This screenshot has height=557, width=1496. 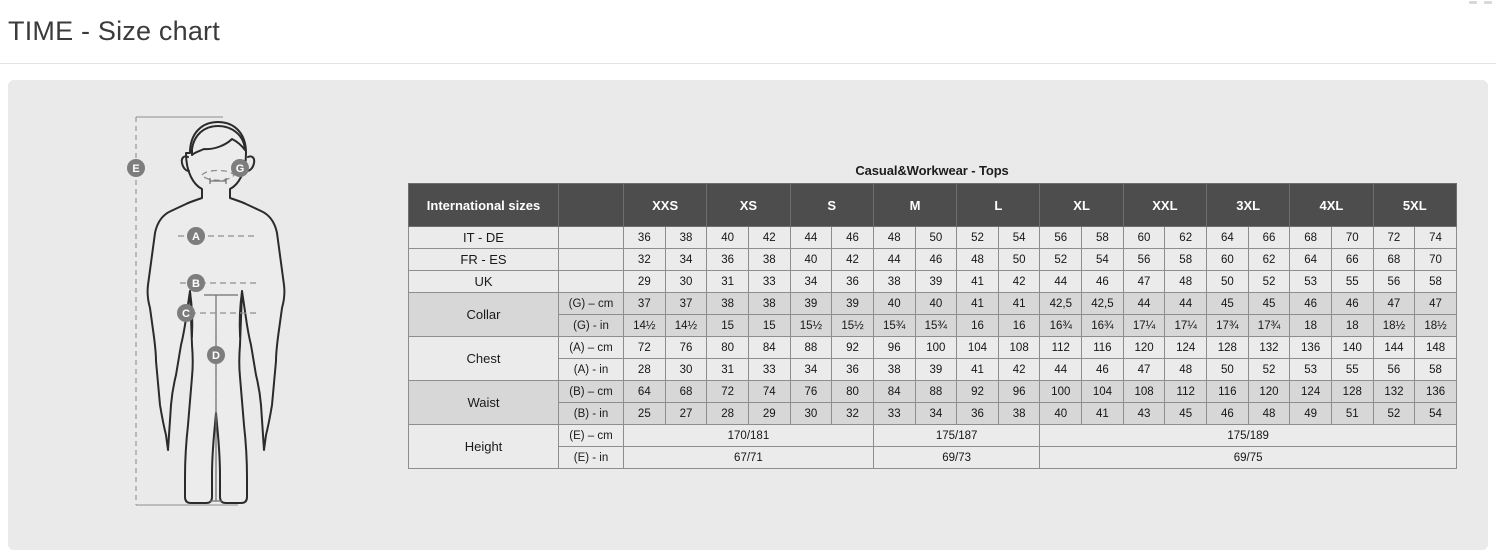 What do you see at coordinates (686, 303) in the screenshot?
I see `table-cell: 37` at bounding box center [686, 303].